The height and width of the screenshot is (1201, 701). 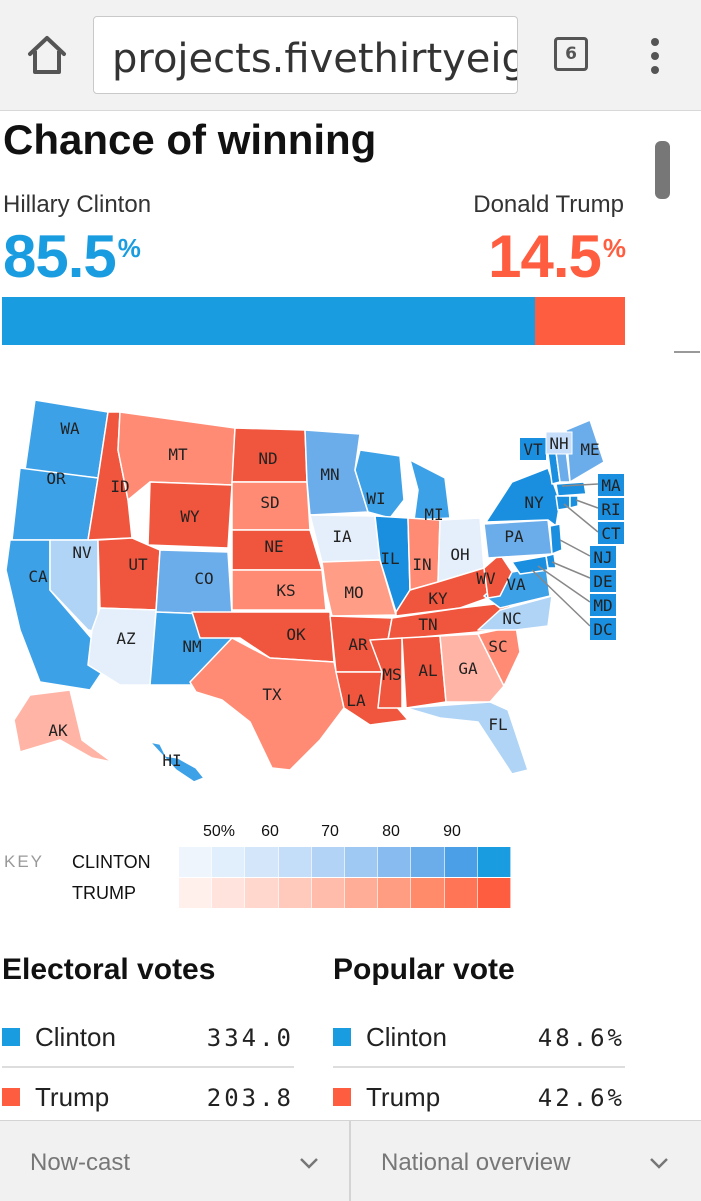 What do you see at coordinates (427, 670) in the screenshot?
I see `label-AL: AL` at bounding box center [427, 670].